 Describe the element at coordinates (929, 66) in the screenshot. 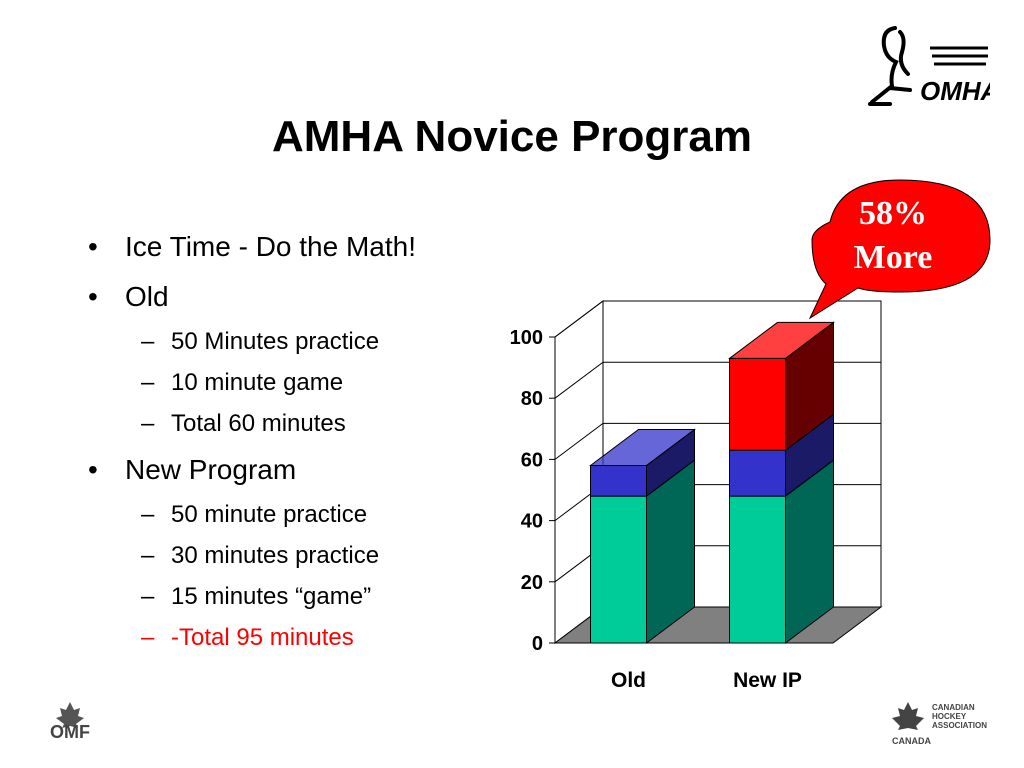

I see `omha-logo: OMHA` at that location.